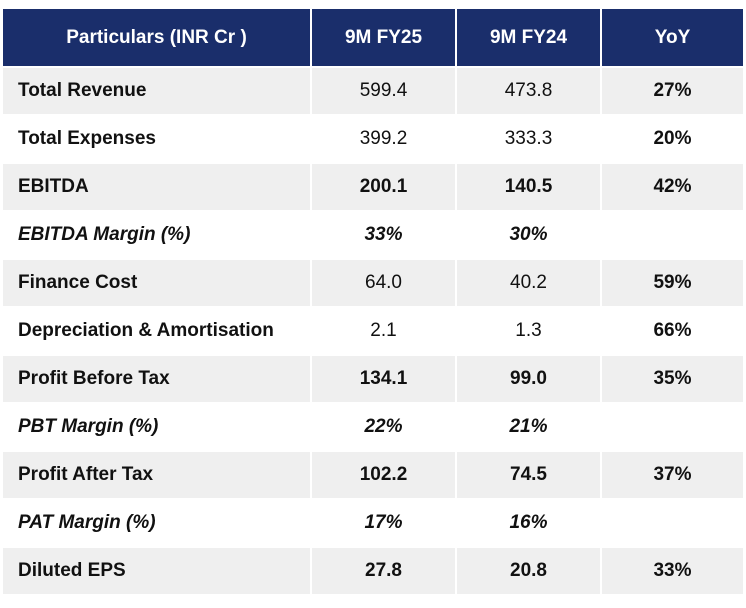 The image size is (746, 608). Describe the element at coordinates (384, 475) in the screenshot. I see `value-9m-fy25: 102.2` at that location.